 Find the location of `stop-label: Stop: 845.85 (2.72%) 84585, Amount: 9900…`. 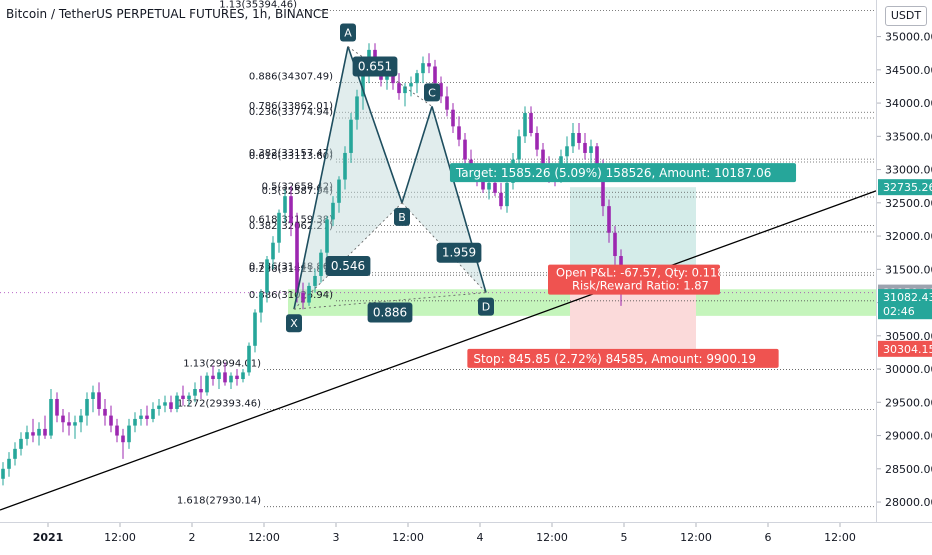

stop-label: Stop: 845.85 (2.72%) 84585, Amount: 9900… is located at coordinates (623, 358).